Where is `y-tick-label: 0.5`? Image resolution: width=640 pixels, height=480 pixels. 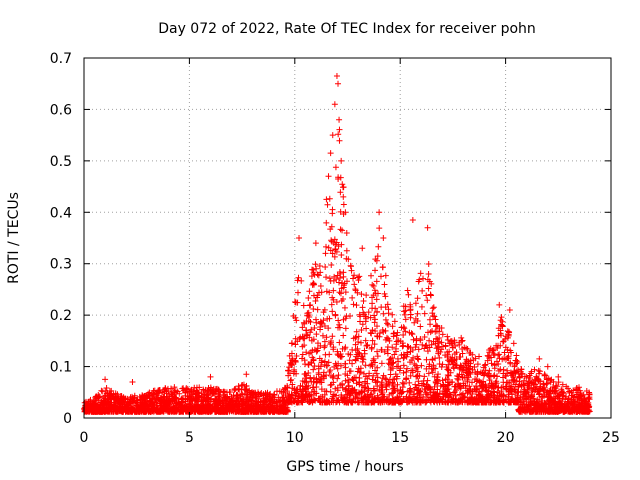
y-tick-label: 0.5 is located at coordinates (61, 162).